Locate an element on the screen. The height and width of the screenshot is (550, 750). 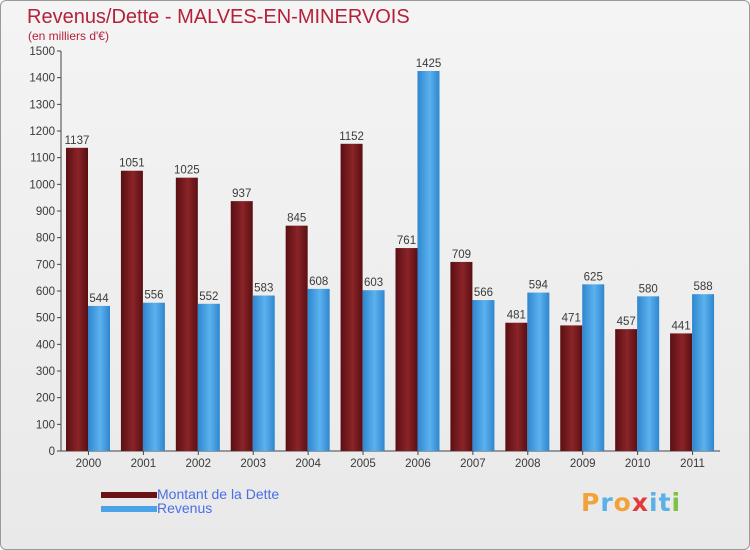
bar-revenue-2005 is located at coordinates (373, 370).